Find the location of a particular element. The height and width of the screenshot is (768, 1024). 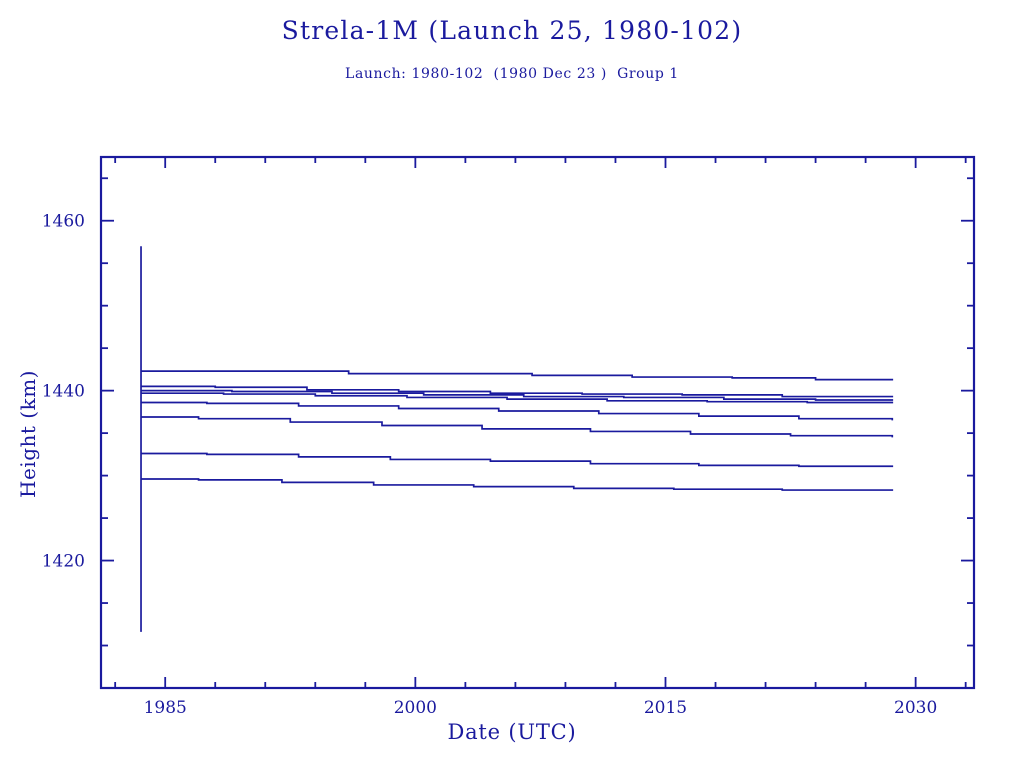

x-axis-tick-labels: 1985 2000 2015 2030 is located at coordinates (541, 708).